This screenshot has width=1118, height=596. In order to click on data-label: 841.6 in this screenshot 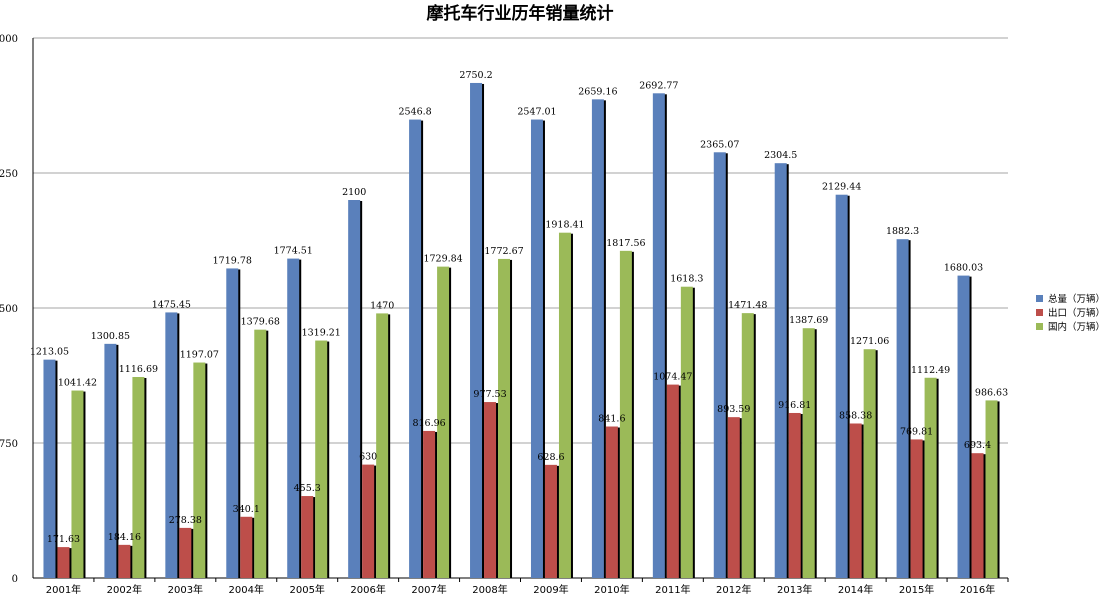, I will do `click(611, 419)`.